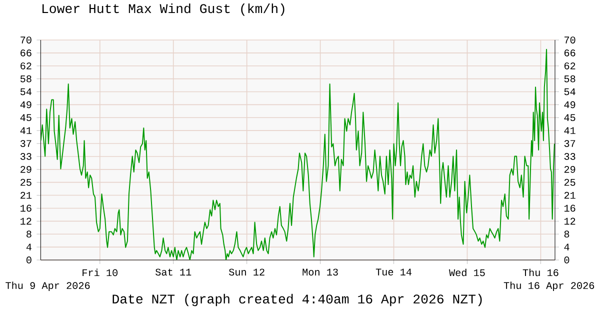  What do you see at coordinates (26, 104) in the screenshot?
I see `y-tick-label: 49` at bounding box center [26, 104].